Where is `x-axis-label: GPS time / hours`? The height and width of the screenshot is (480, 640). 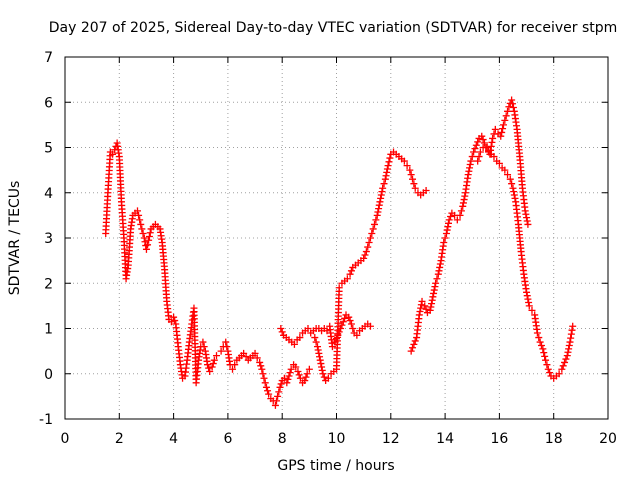
x-axis-label: GPS time / hours is located at coordinates (335, 466).